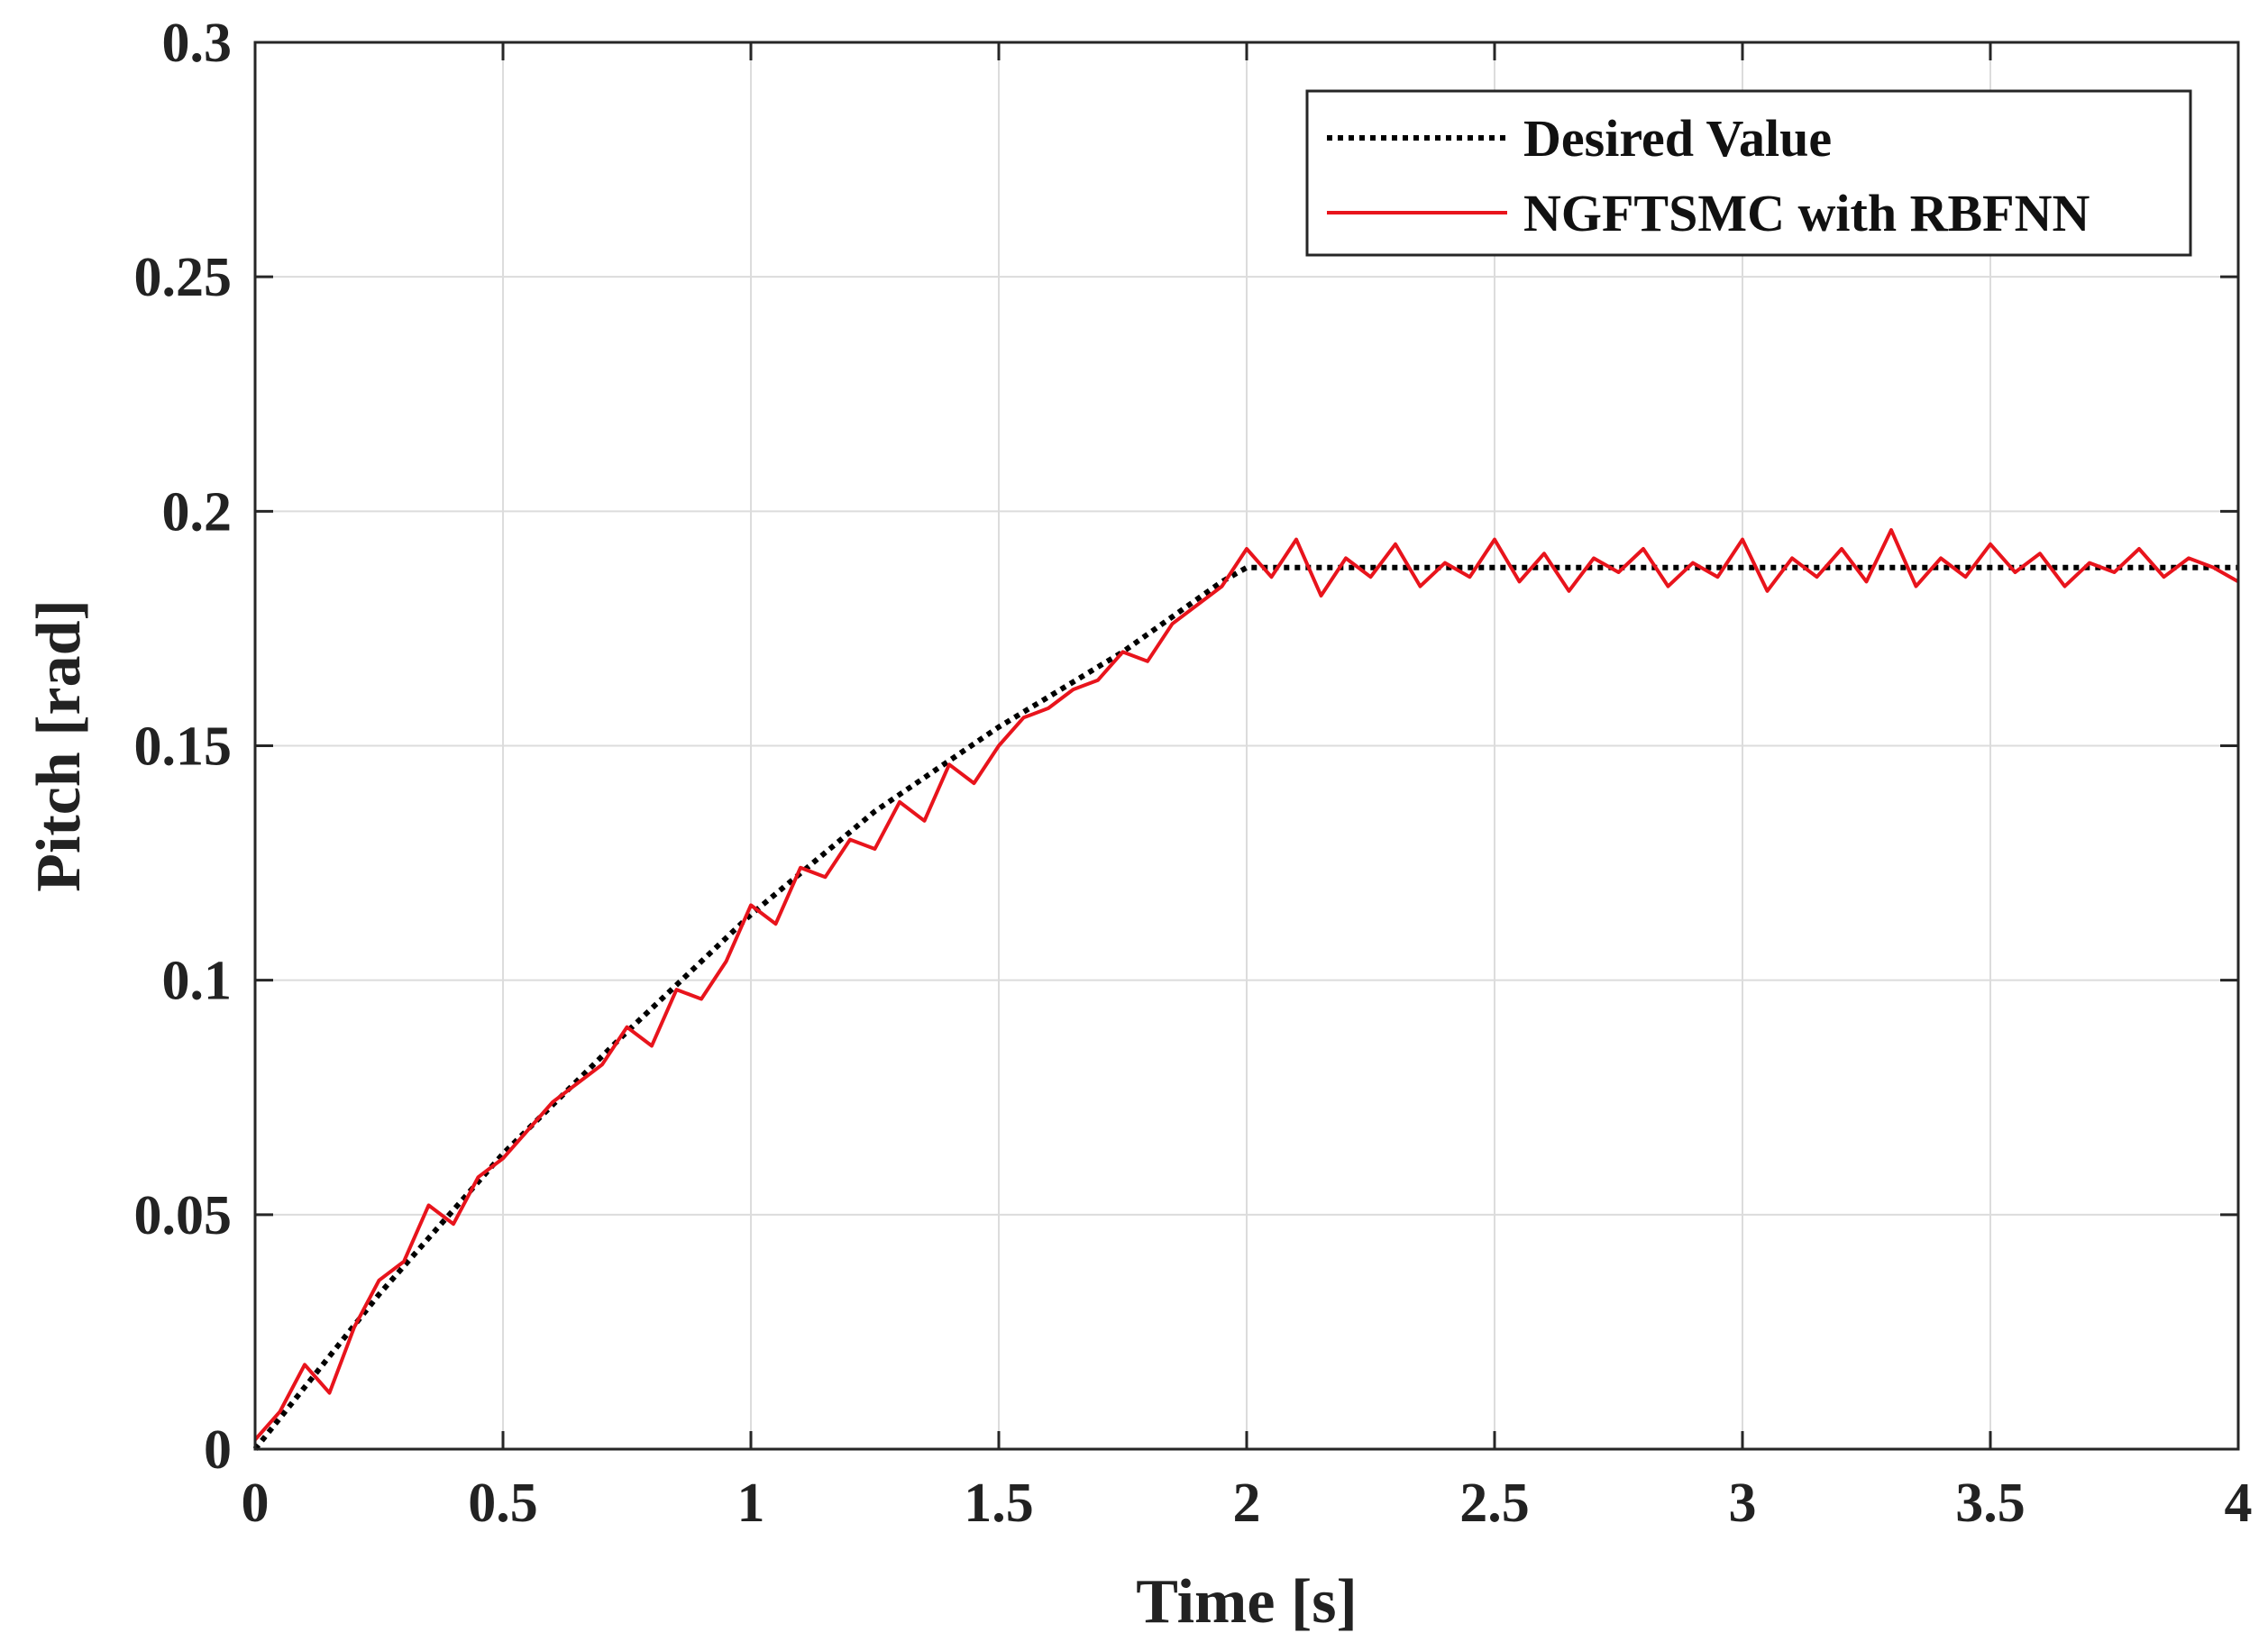  What do you see at coordinates (198, 981) in the screenshot?
I see `y-tick-label: 0.1` at bounding box center [198, 981].